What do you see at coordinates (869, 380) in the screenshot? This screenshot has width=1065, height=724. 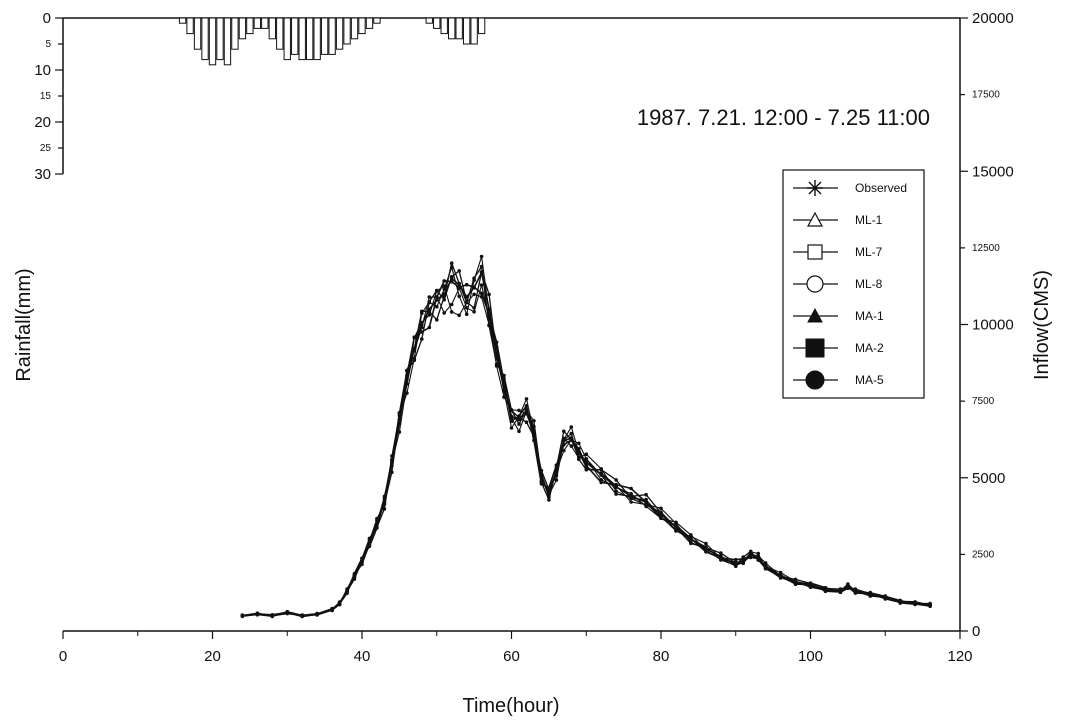 I see `legend-label: MA-5` at bounding box center [869, 380].